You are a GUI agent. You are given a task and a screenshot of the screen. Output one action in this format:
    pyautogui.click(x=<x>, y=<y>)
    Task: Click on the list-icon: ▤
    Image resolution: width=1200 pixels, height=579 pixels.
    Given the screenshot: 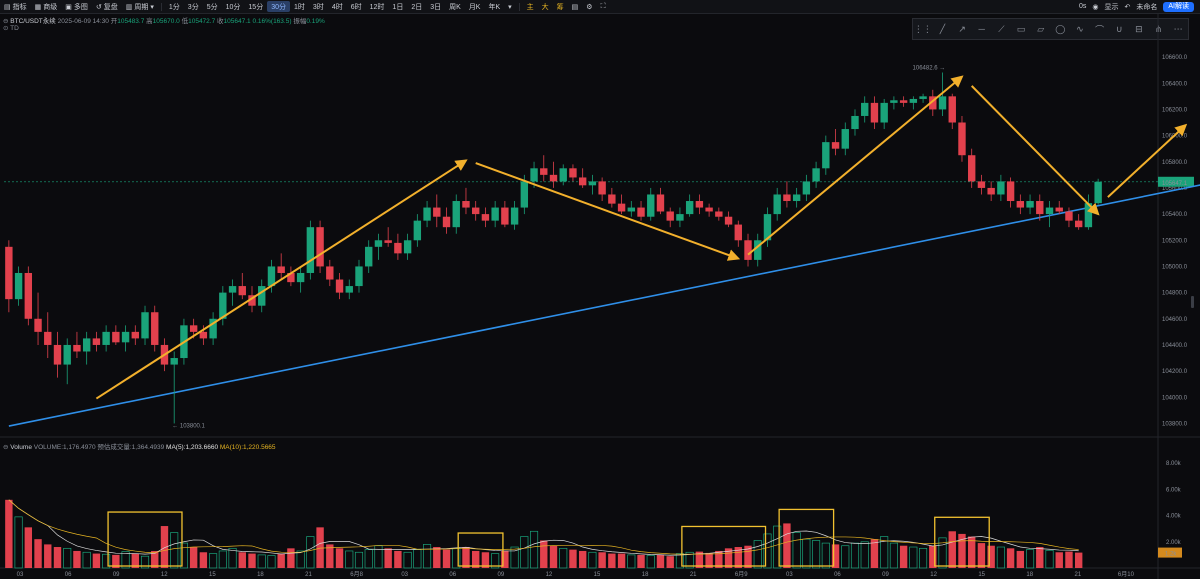 What is the action you would take?
    pyautogui.click(x=575, y=7)
    